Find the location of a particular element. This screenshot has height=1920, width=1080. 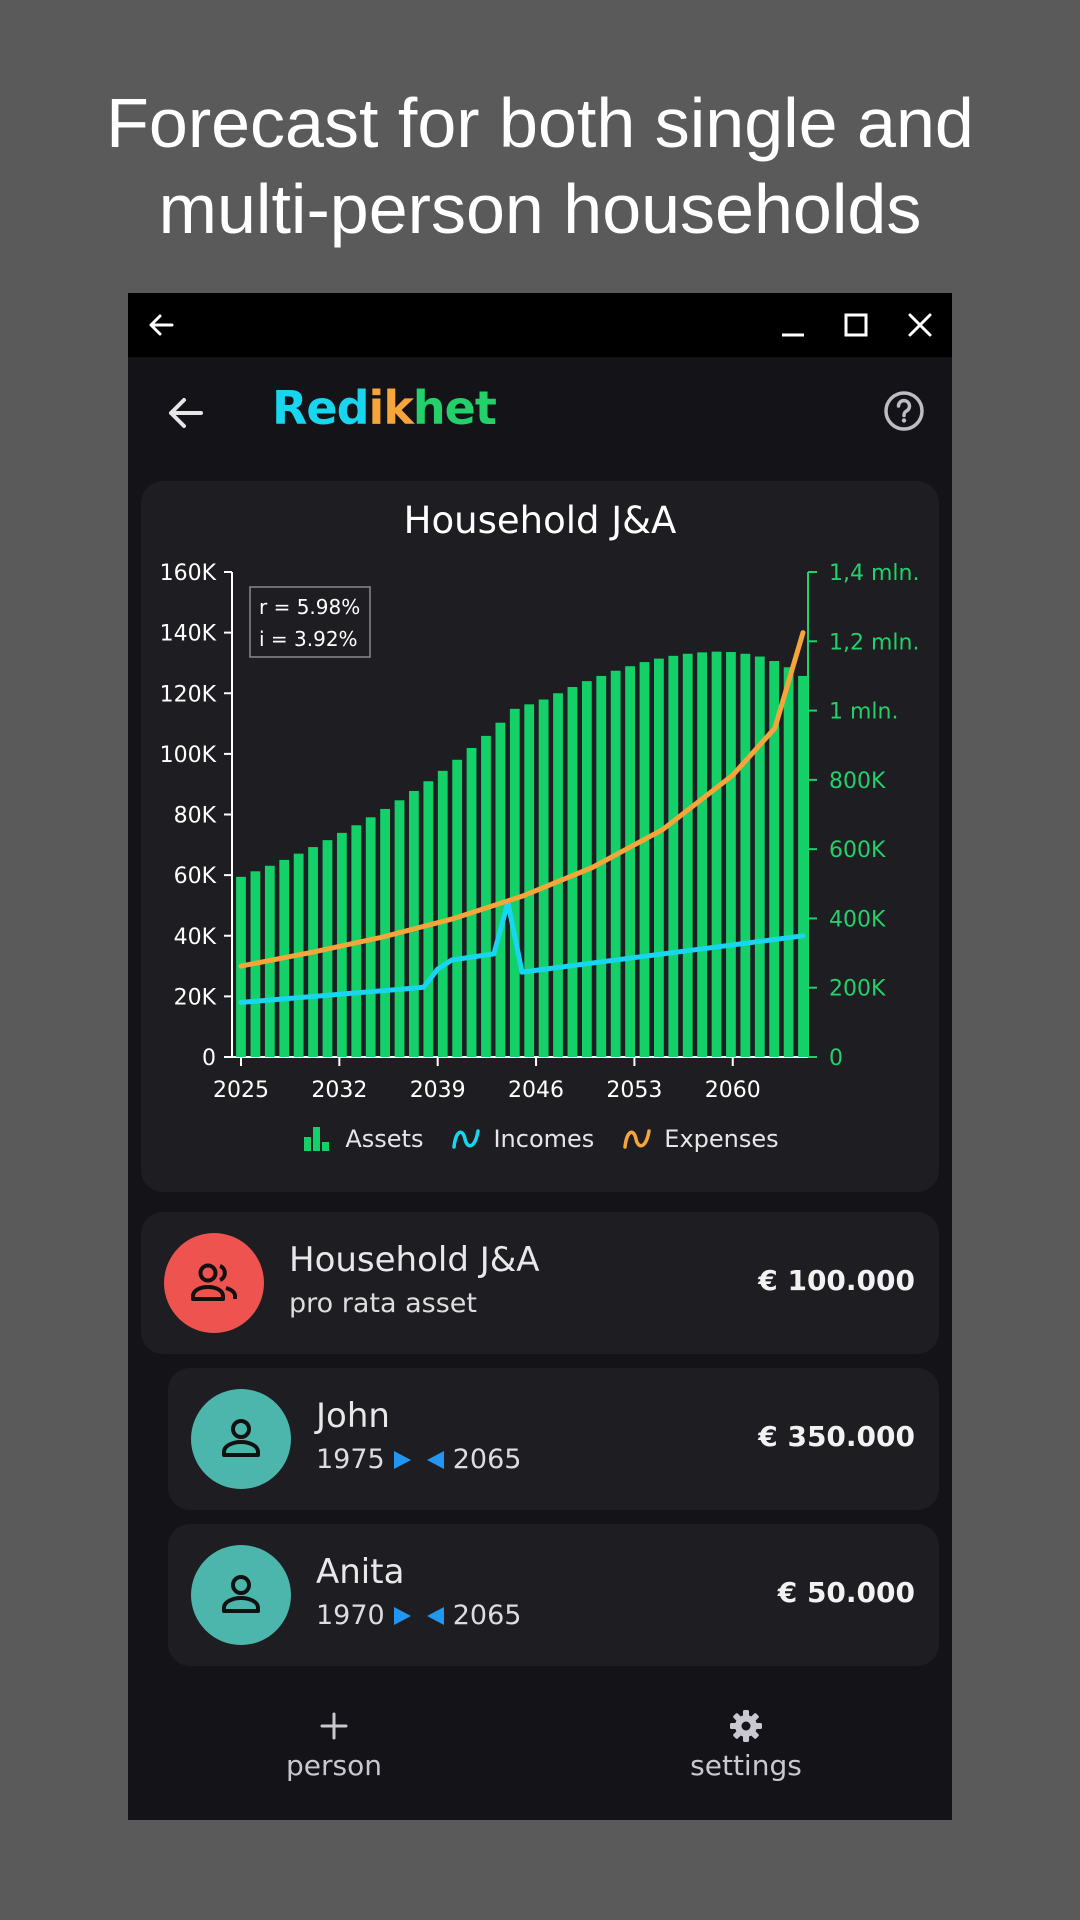

right-tick-label: 1,4 mln. is located at coordinates (874, 573).